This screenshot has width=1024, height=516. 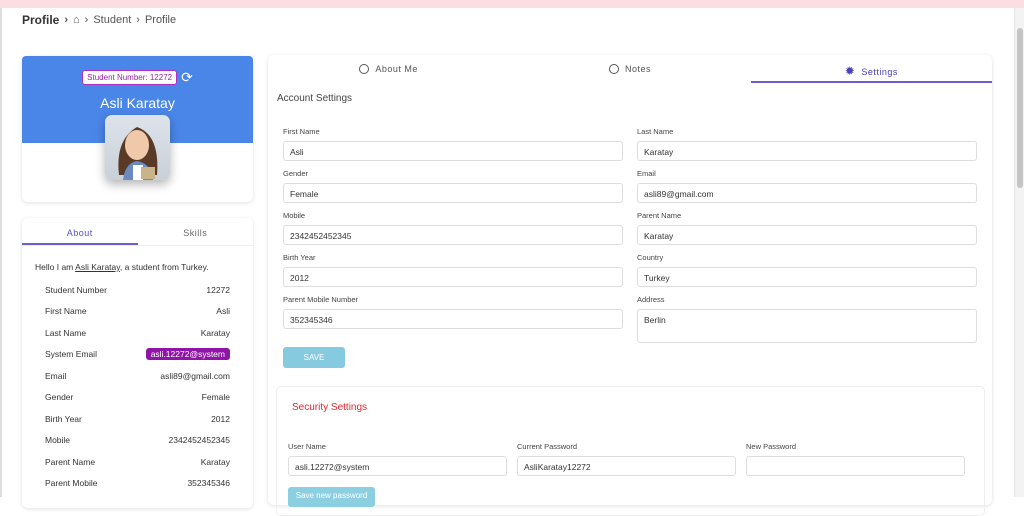 I want to click on profile-card: Student Number: 12272 ⟳ Asli Karatay, so click(x=137, y=129).